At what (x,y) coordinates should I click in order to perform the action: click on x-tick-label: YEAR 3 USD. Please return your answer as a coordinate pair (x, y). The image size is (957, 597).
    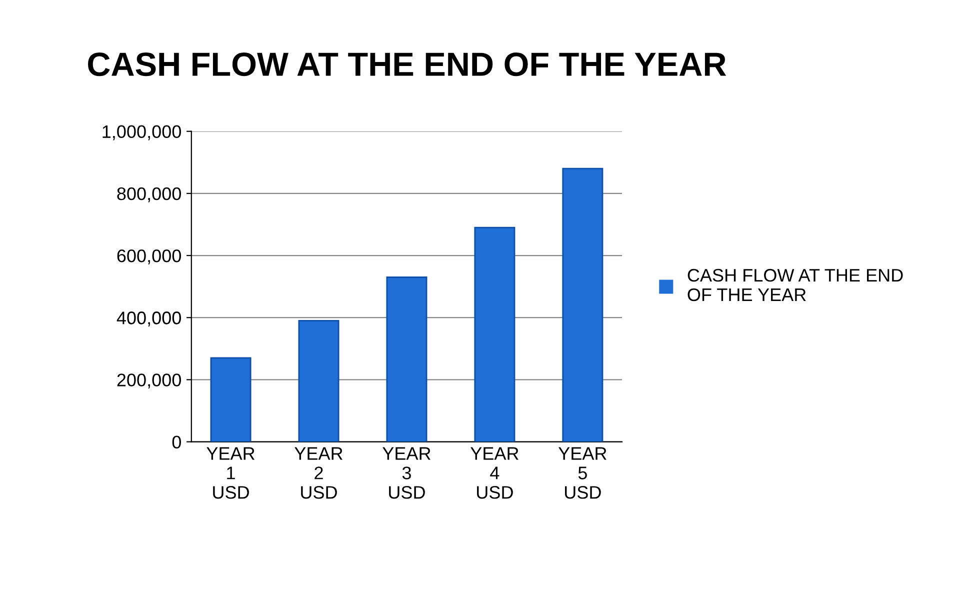
    Looking at the image, I should click on (406, 473).